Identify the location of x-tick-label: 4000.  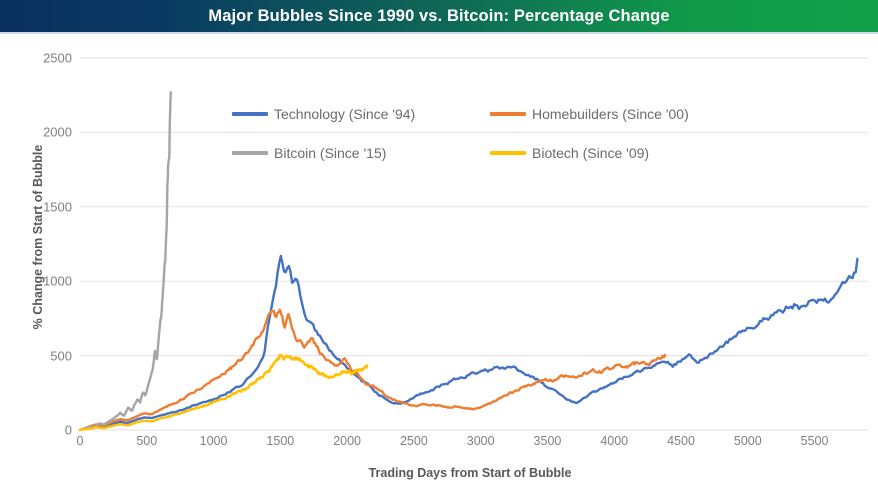
(614, 441).